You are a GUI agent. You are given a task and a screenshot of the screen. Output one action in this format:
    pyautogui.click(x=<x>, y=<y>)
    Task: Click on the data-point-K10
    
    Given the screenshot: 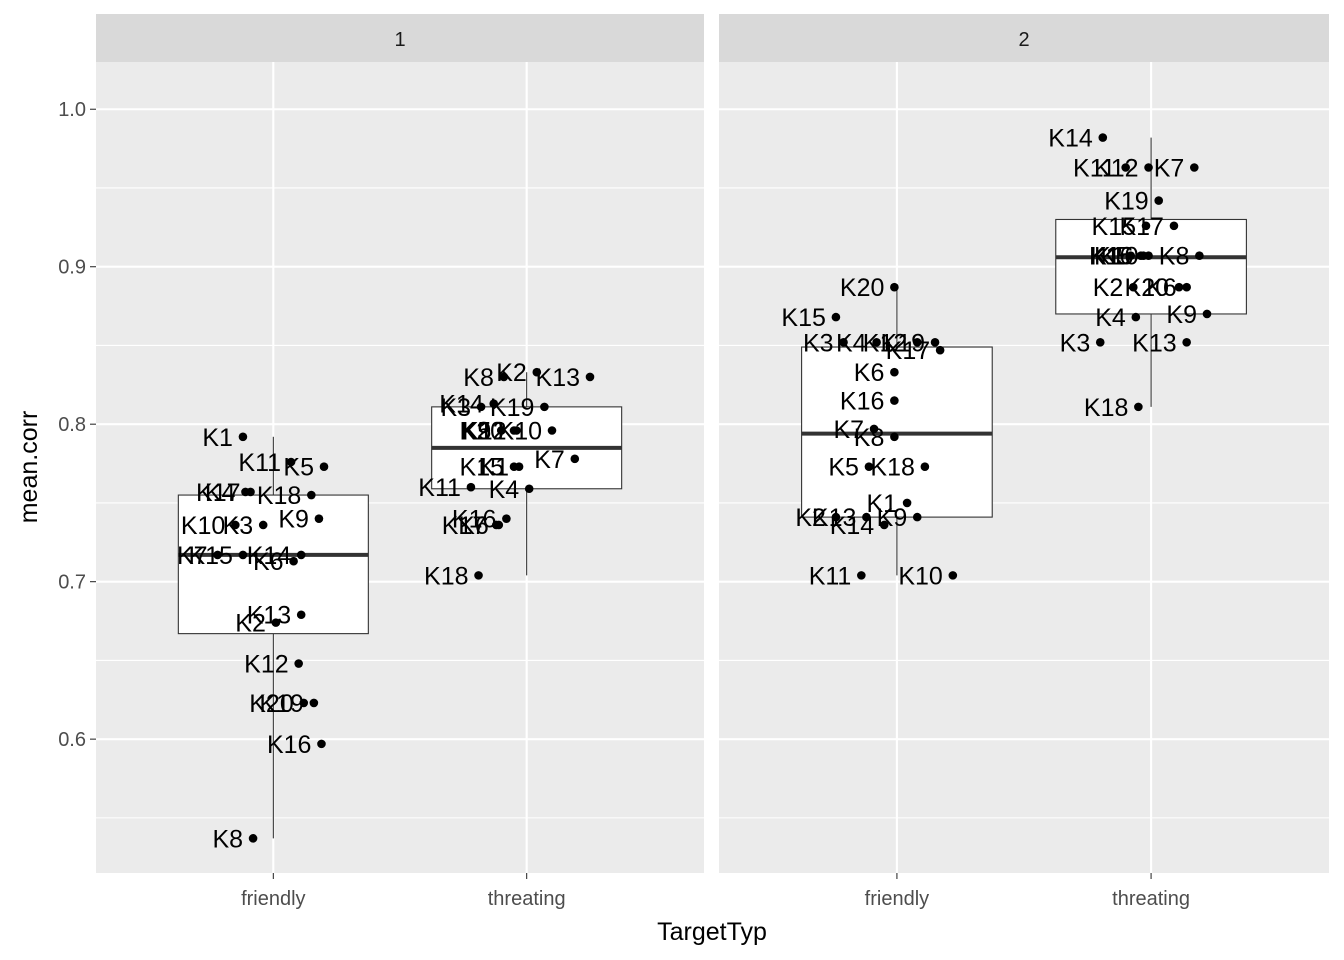 What is the action you would take?
    pyautogui.click(x=953, y=575)
    